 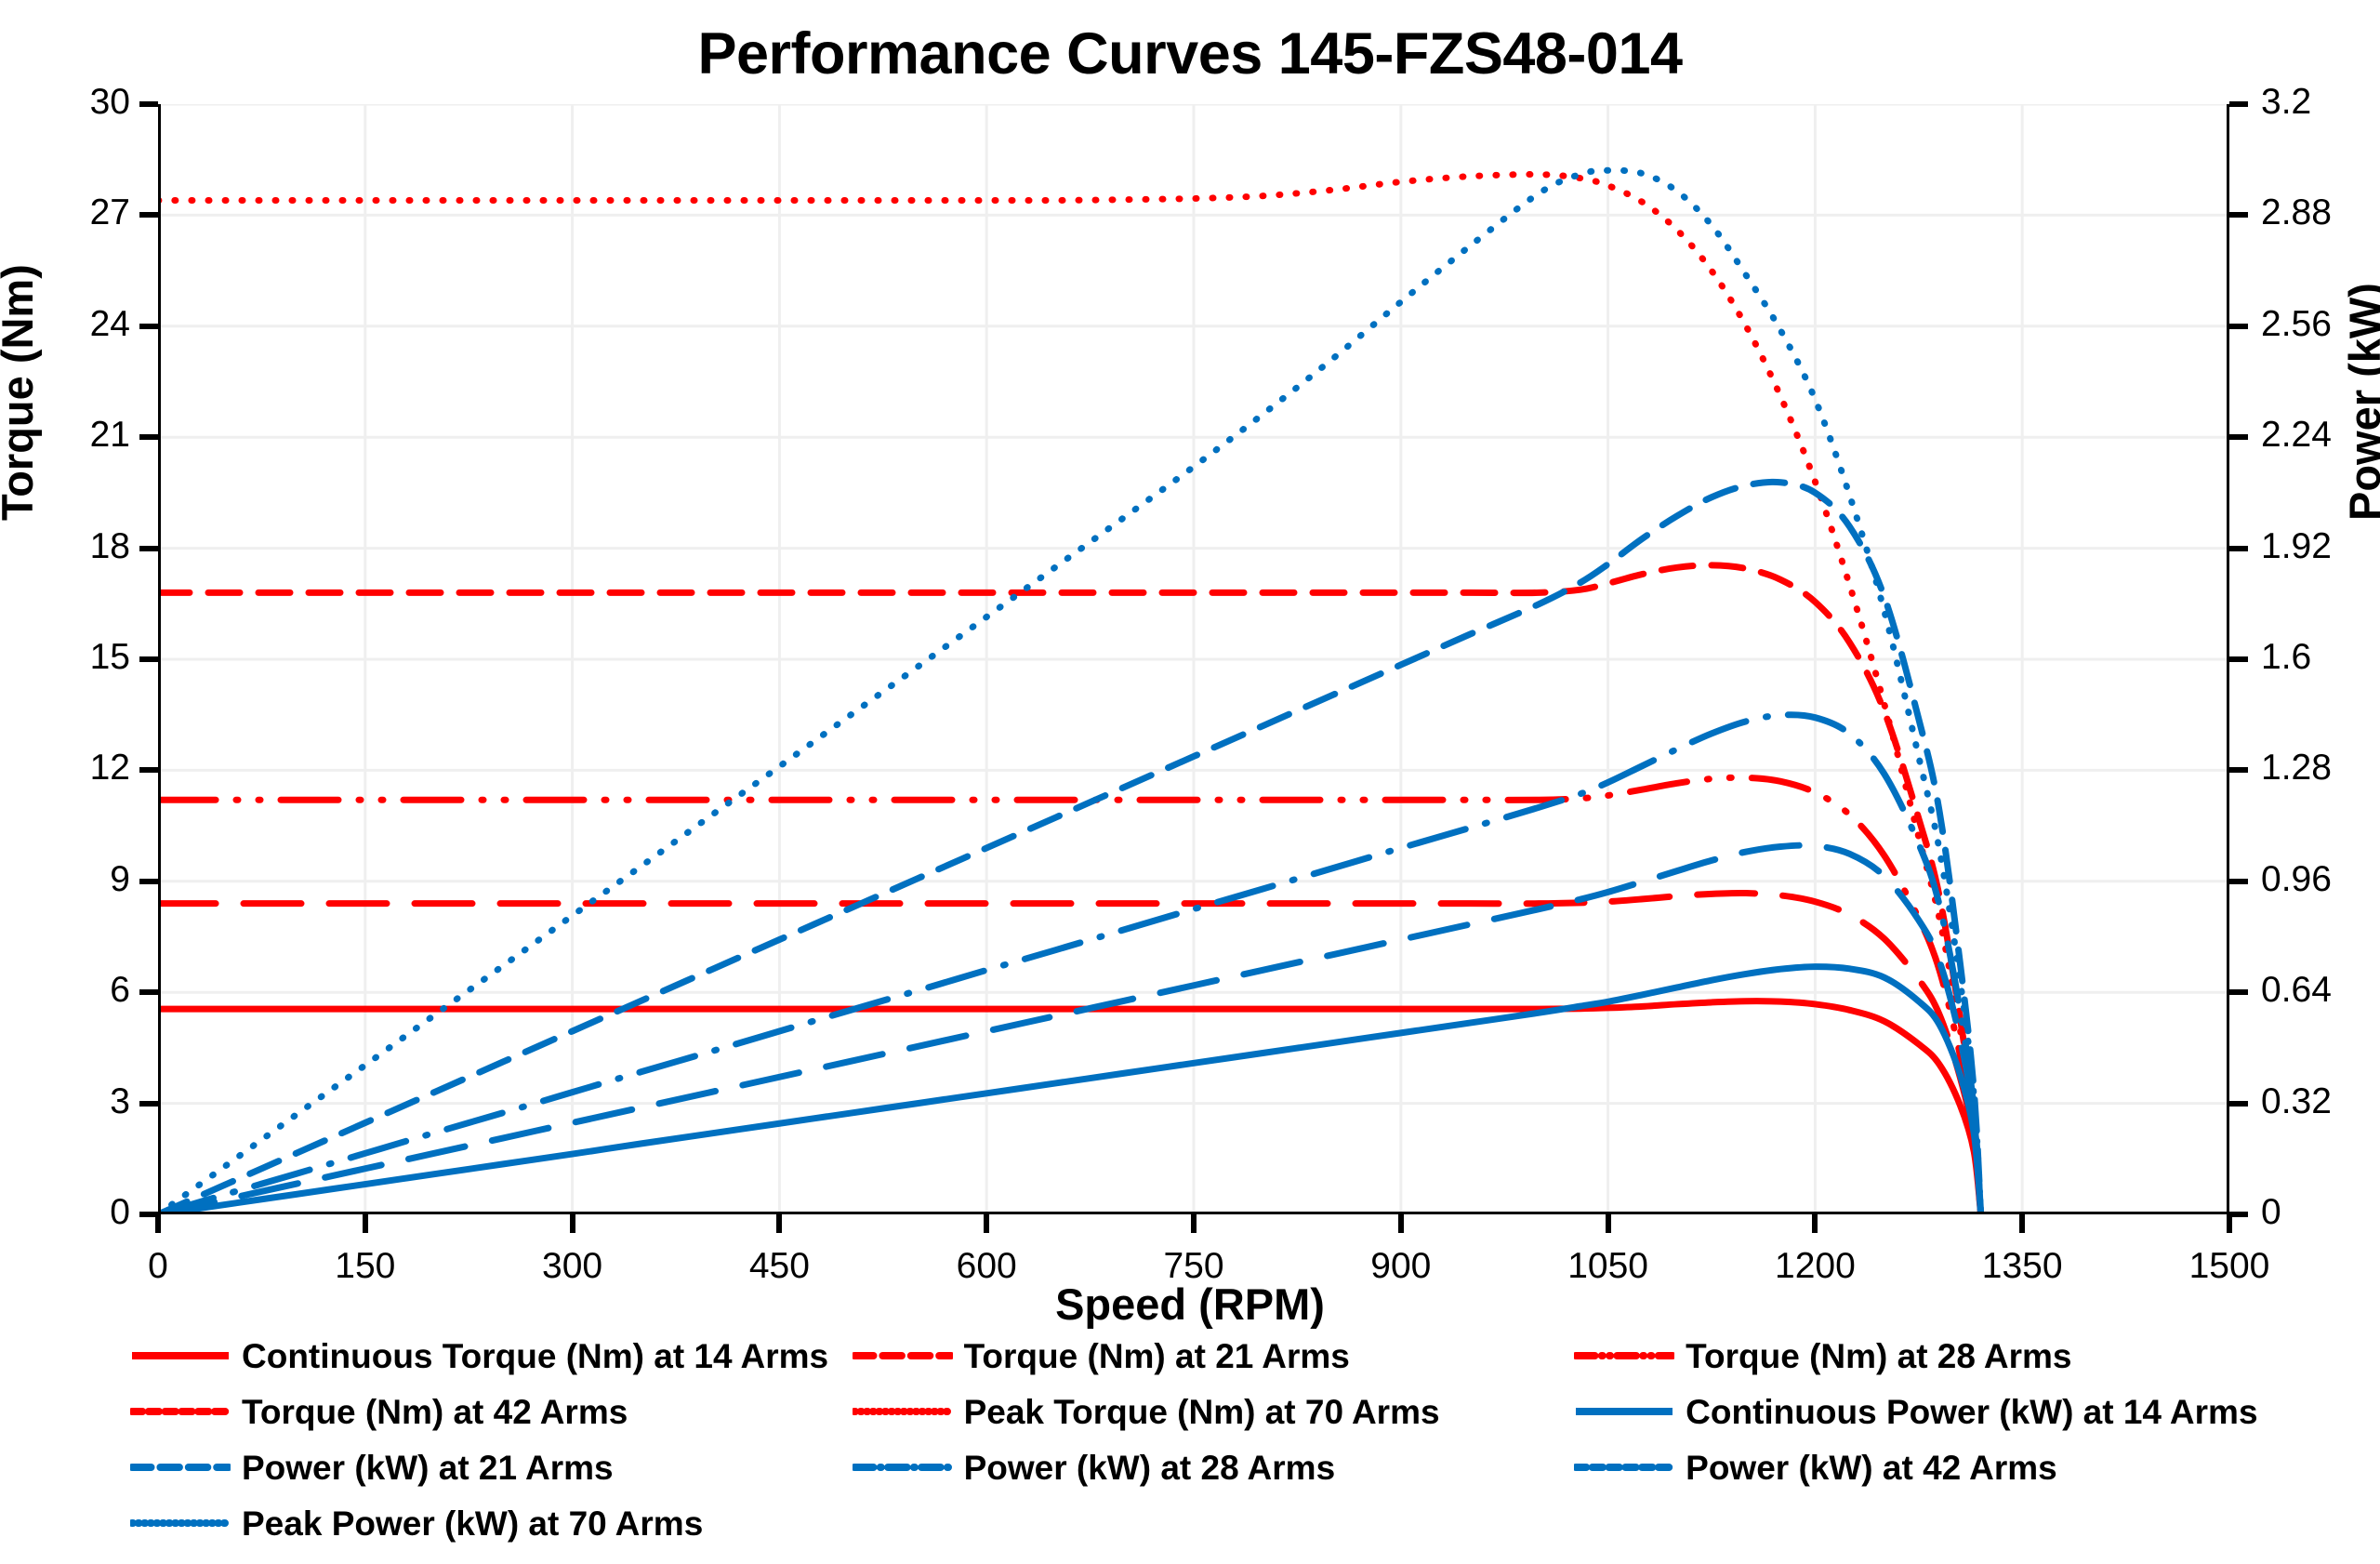 What do you see at coordinates (109, 546) in the screenshot?
I see `y-left-tick-label: 18` at bounding box center [109, 546].